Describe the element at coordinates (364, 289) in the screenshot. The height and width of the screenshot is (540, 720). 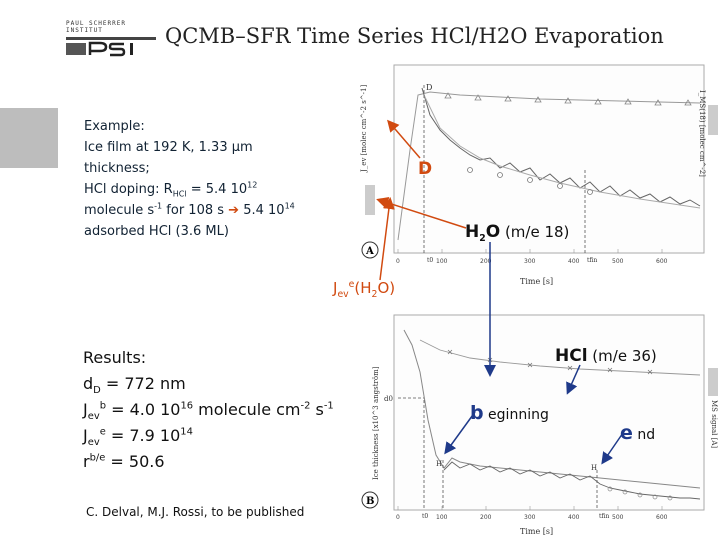
I see `annotation-jev: Jeve(H2O)` at that location.